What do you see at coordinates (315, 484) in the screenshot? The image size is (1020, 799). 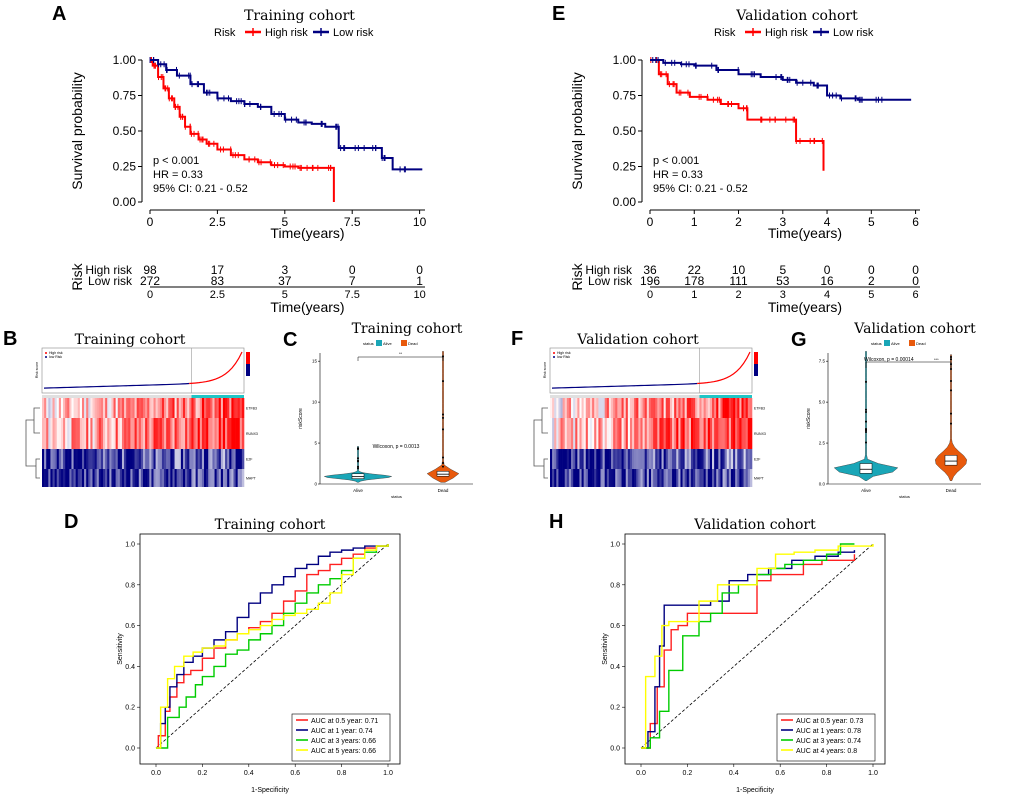 I see `violin-ytick-label-C-0: 0` at bounding box center [315, 484].